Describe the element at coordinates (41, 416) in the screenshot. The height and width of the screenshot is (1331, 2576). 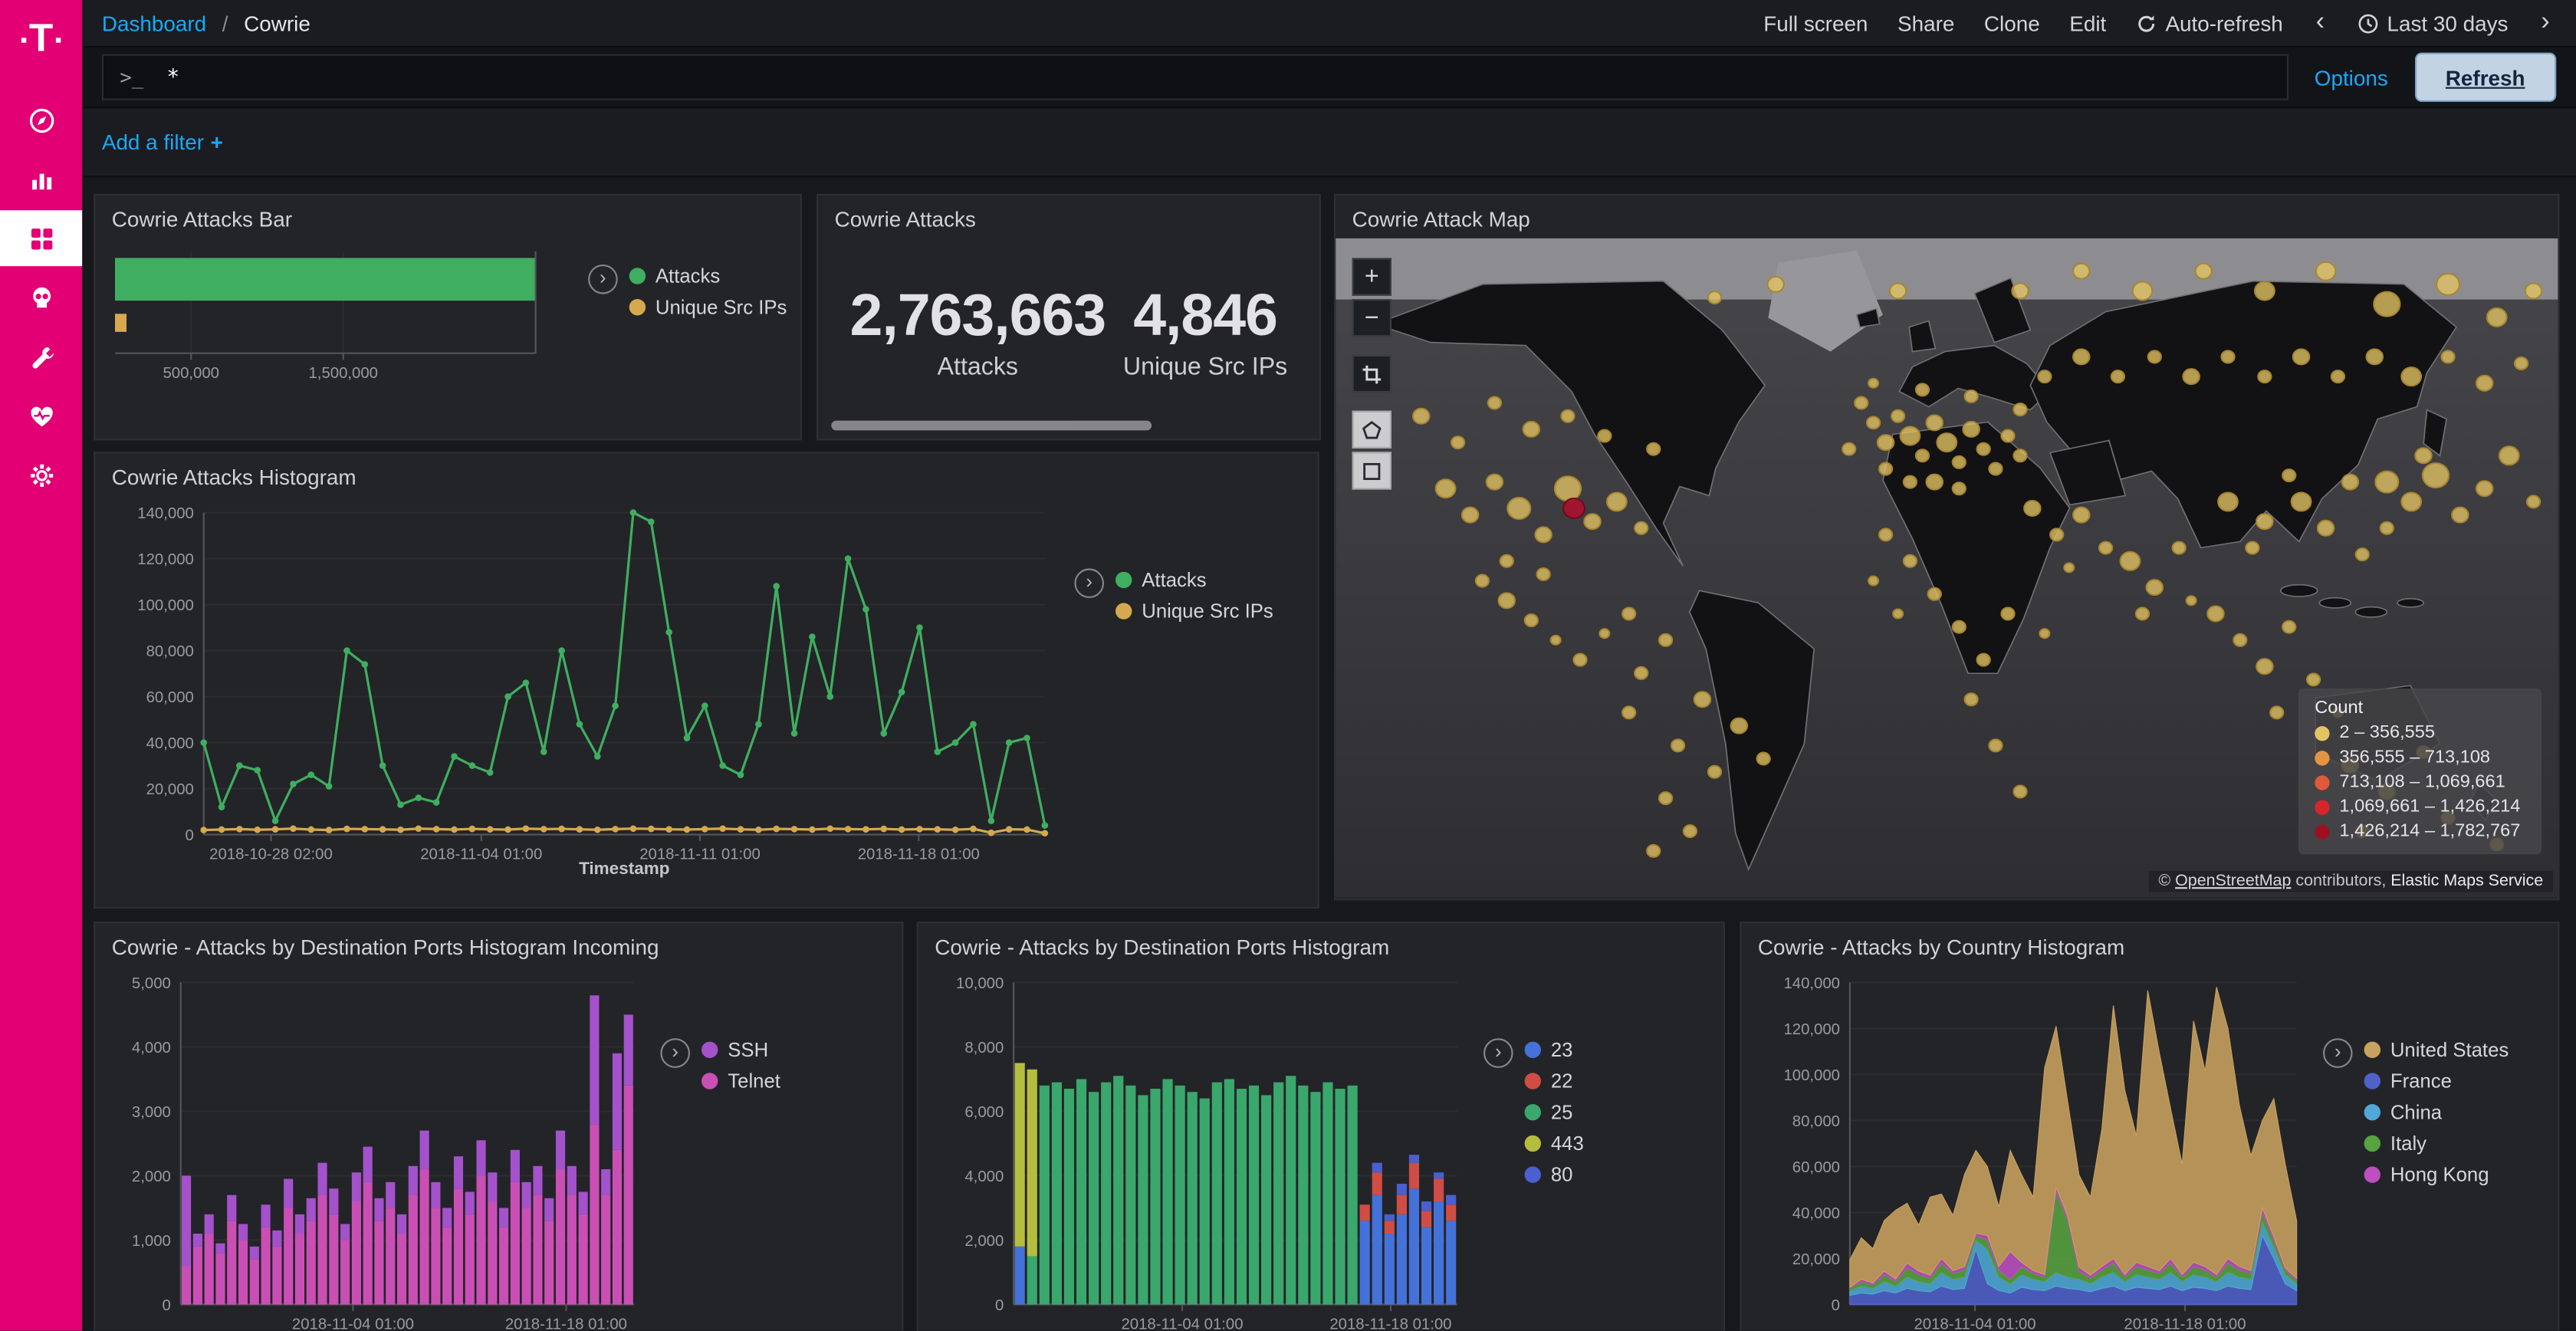
I see `sidebar-item-monitoring` at that location.